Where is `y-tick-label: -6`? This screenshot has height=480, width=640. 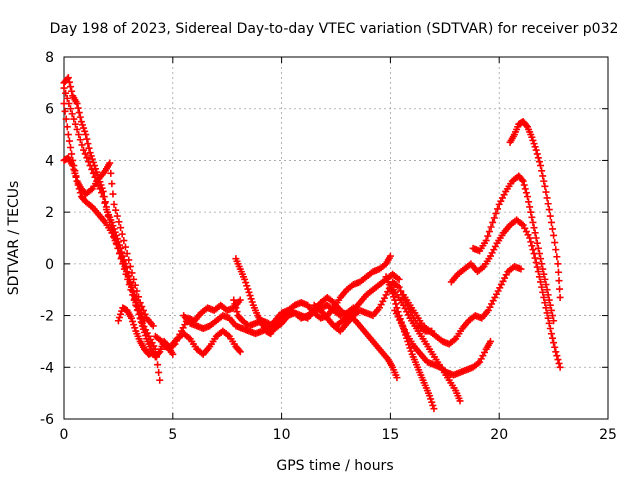 y-tick-label: -6 is located at coordinates (47, 420).